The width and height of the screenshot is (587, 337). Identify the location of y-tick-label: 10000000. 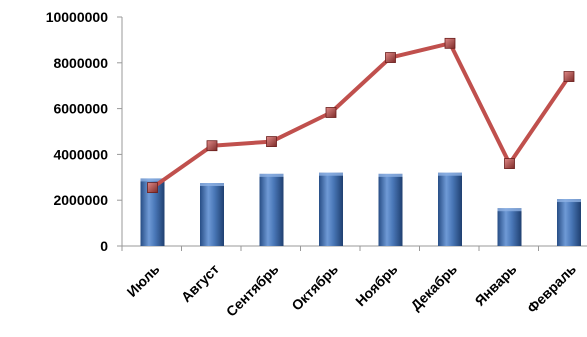
(77, 17).